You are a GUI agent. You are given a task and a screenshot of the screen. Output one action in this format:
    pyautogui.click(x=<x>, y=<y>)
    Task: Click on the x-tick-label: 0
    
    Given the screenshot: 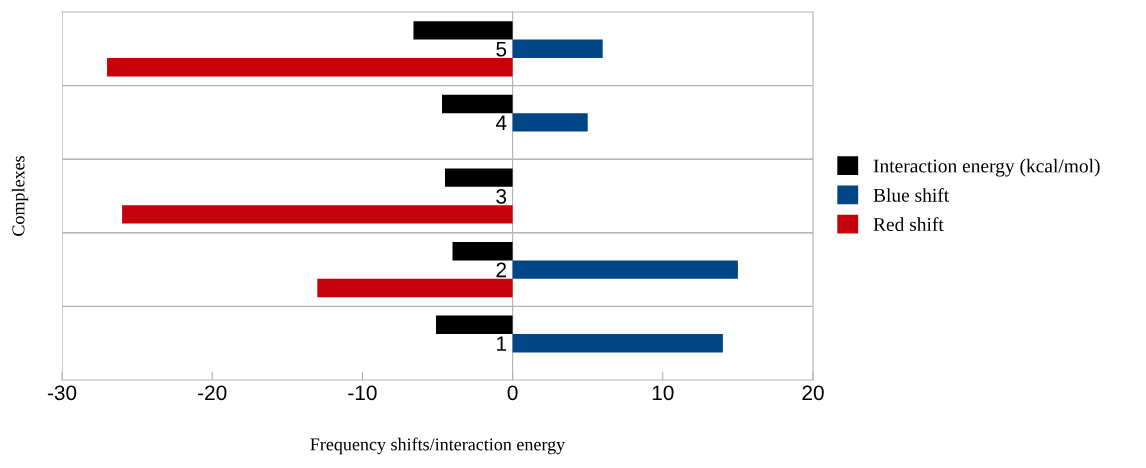 What is the action you would take?
    pyautogui.click(x=512, y=393)
    